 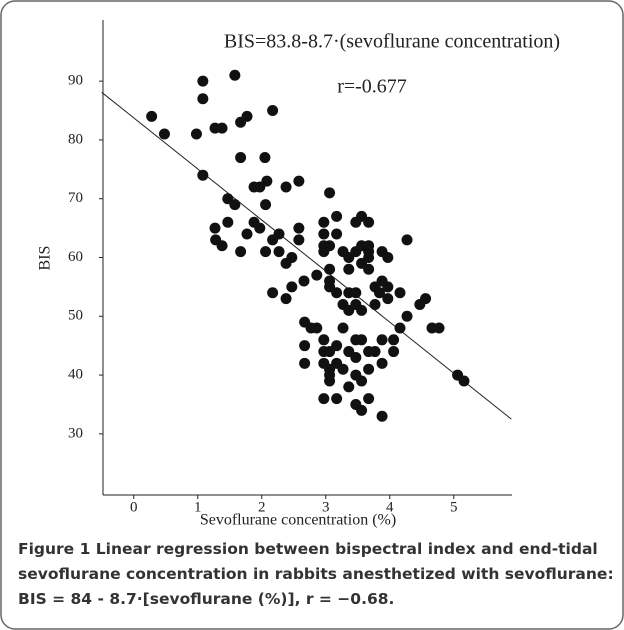 What do you see at coordinates (75, 316) in the screenshot?
I see `y-tick-label: 50` at bounding box center [75, 316].